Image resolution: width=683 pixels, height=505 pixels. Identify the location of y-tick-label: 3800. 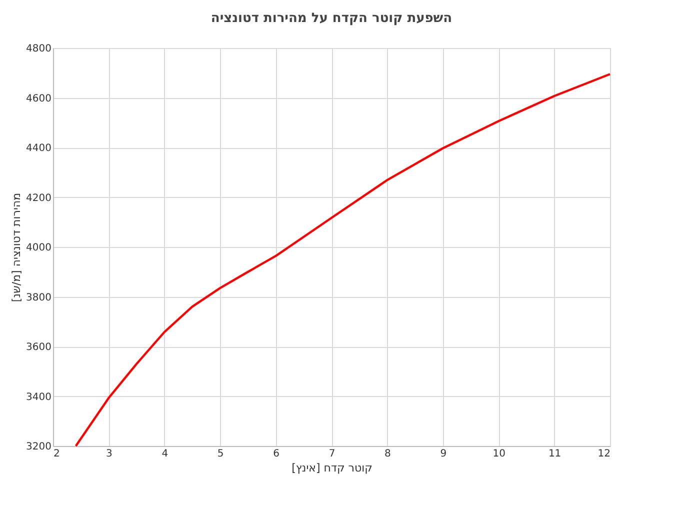
(39, 298).